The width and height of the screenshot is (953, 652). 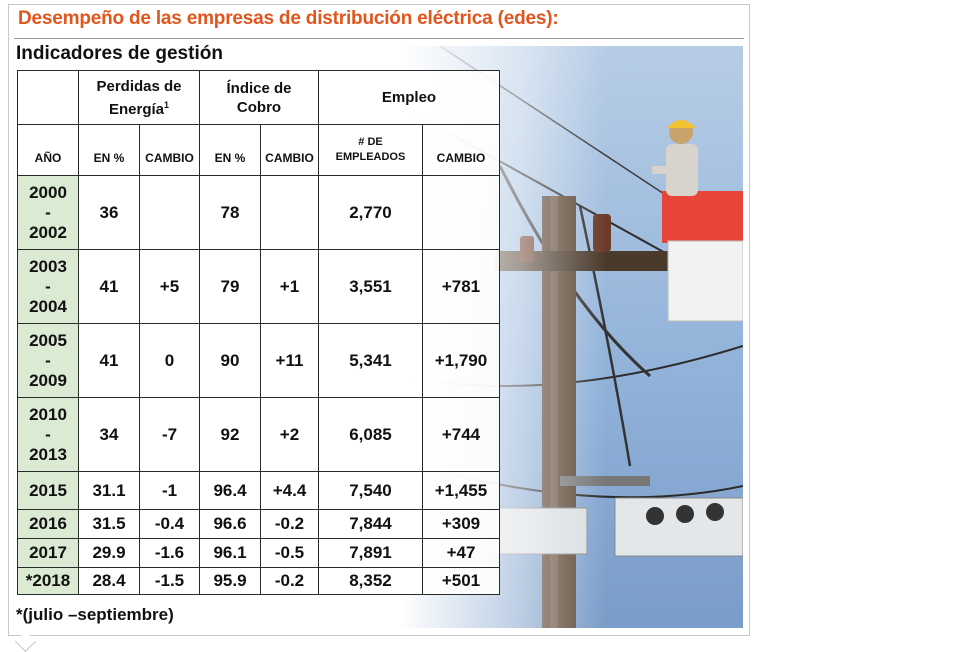 What do you see at coordinates (461, 490) in the screenshot?
I see `empleo-cambio-cell: +1,455` at bounding box center [461, 490].